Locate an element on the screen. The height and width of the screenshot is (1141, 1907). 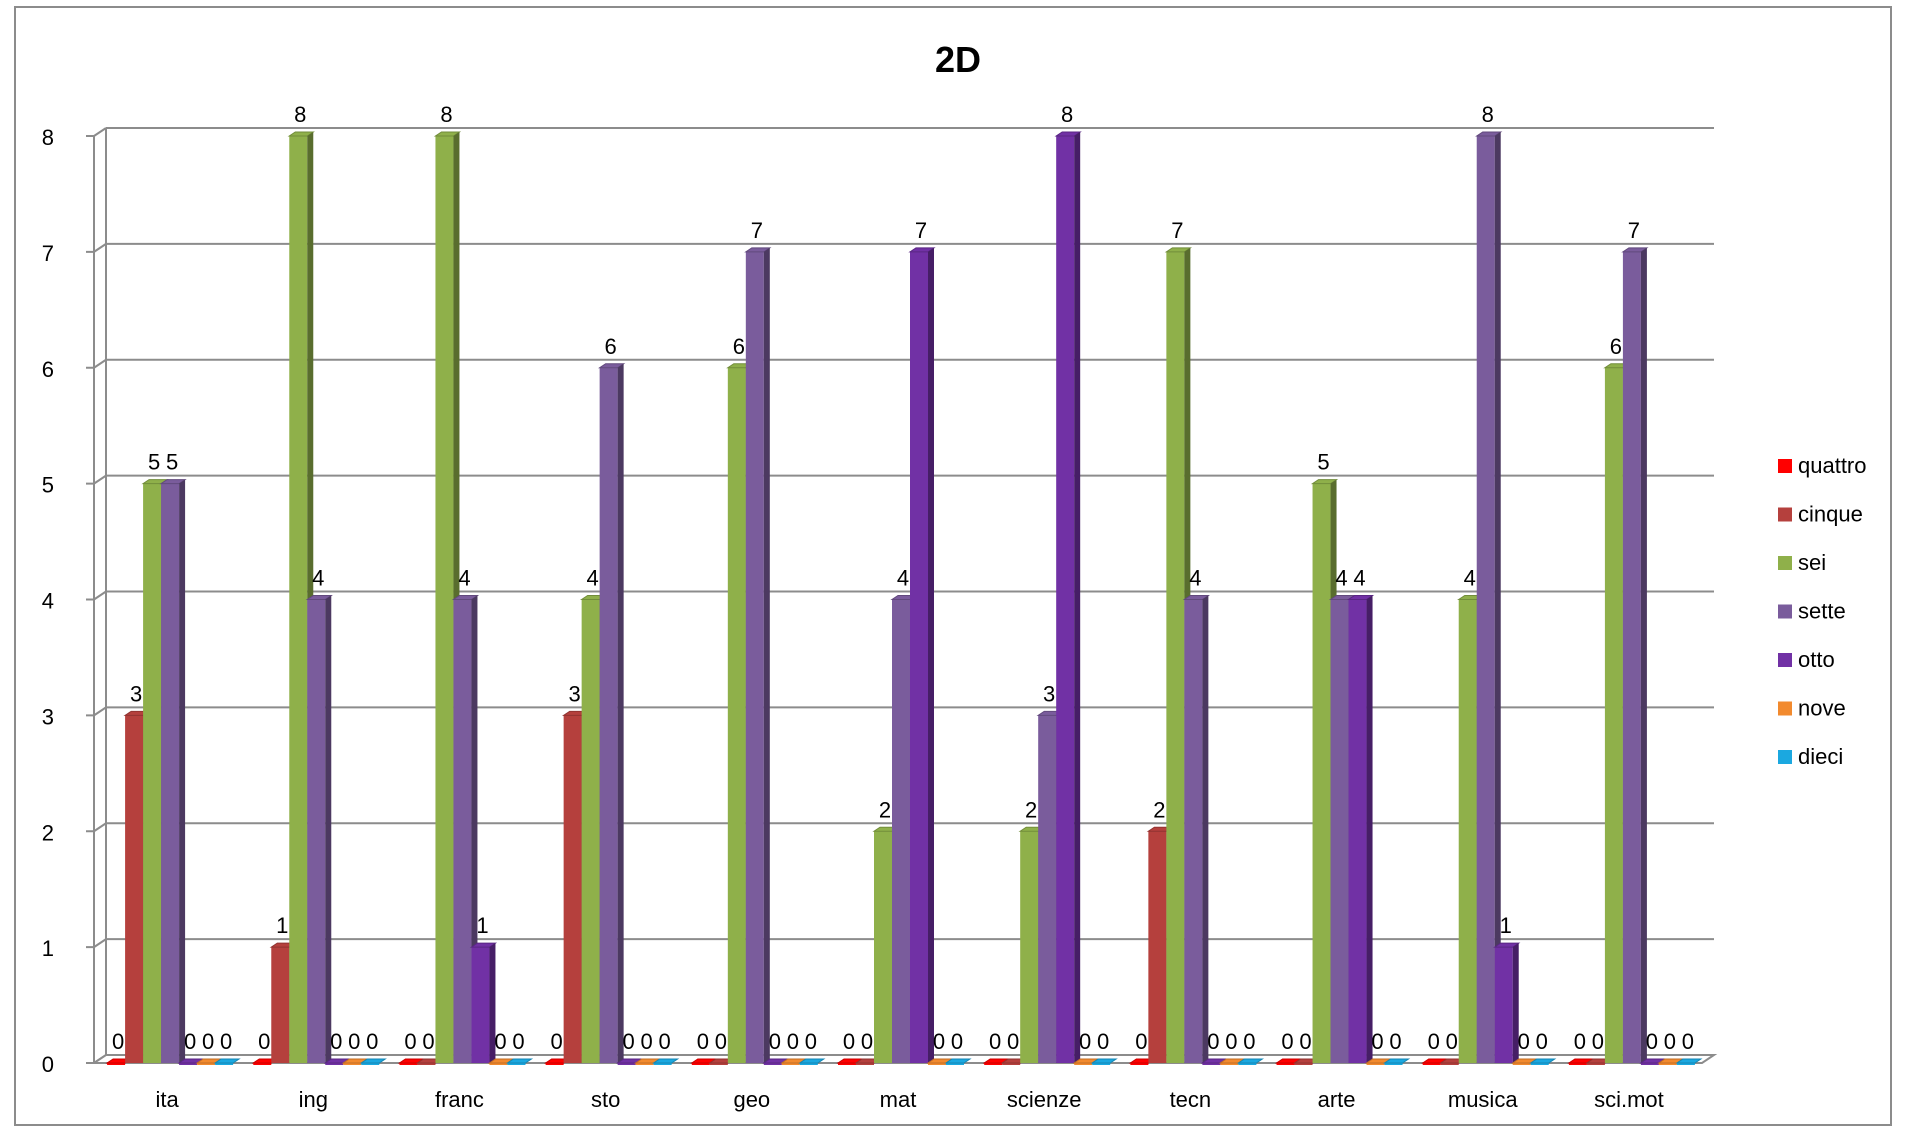
bar-dieci-ing is located at coordinates (373, 1061).